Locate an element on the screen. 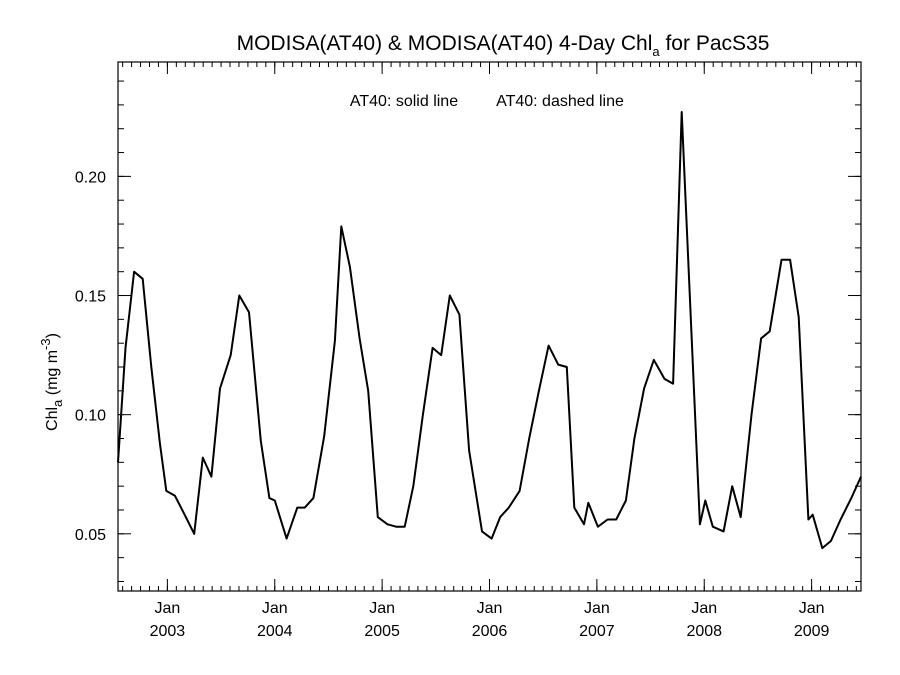  chart-title-main: MODISA(AT40) & MODISA(AT40) 4-Day Chl is located at coordinates (445, 43).